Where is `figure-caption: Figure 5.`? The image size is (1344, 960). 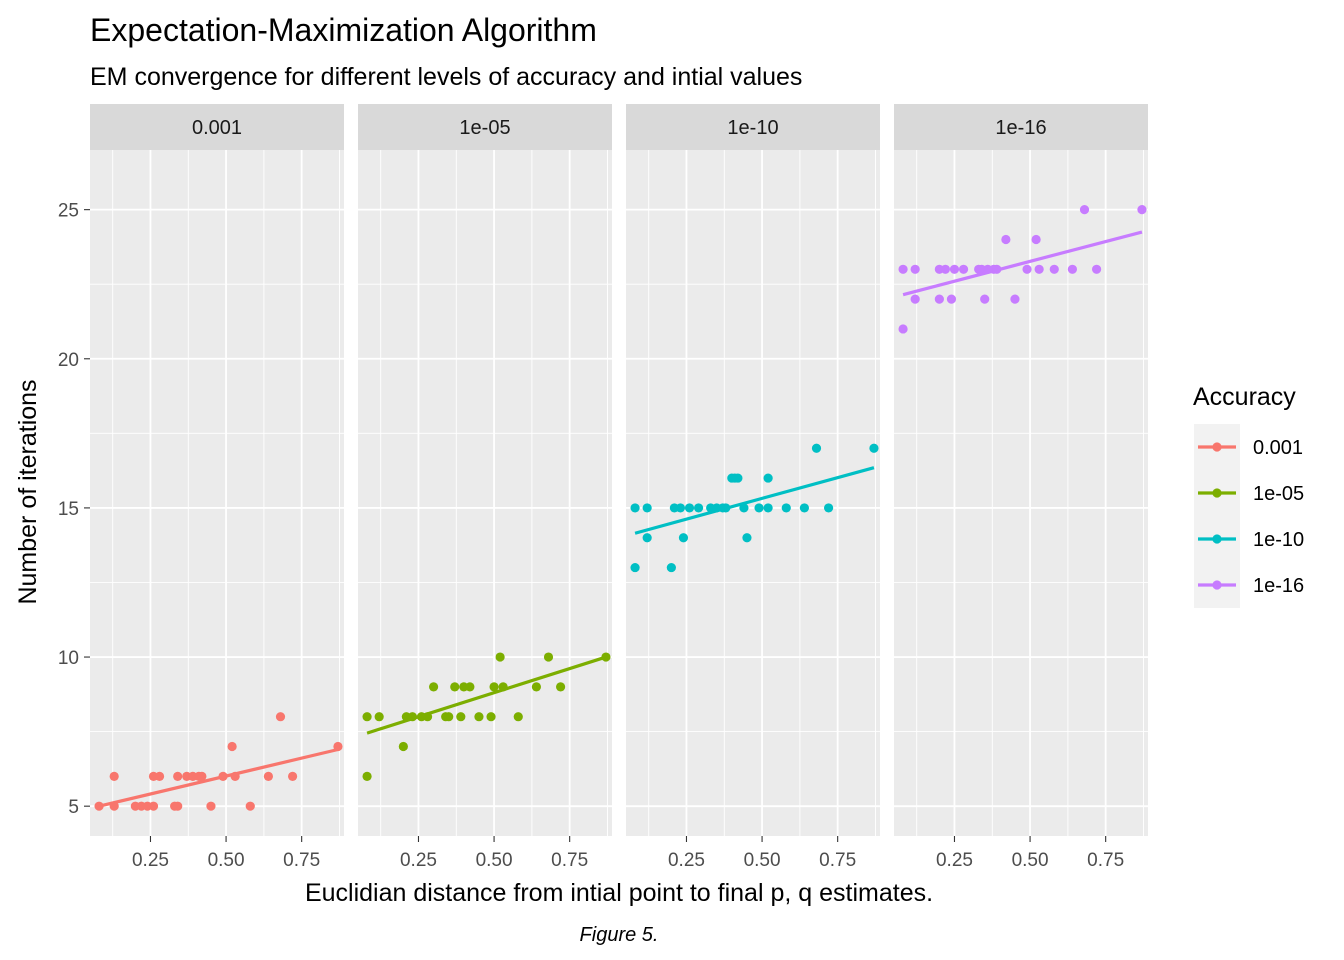 figure-caption: Figure 5. is located at coordinates (619, 935).